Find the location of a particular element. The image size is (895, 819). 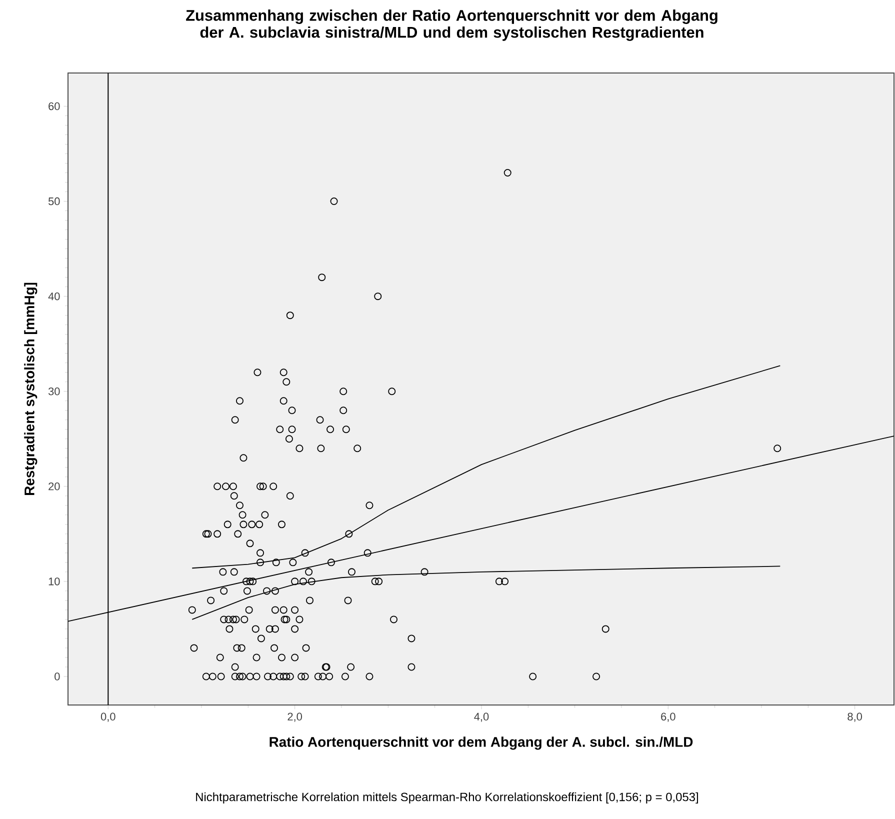

x-axis-title: Ratio Aortenquerschnitt vor dem Abgang der A. subcl. sin./MLD is located at coordinates (481, 743).